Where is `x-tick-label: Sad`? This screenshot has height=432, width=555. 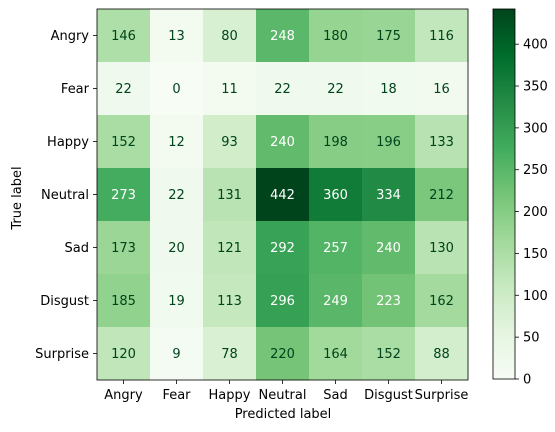 x-tick-label: Sad is located at coordinates (335, 395).